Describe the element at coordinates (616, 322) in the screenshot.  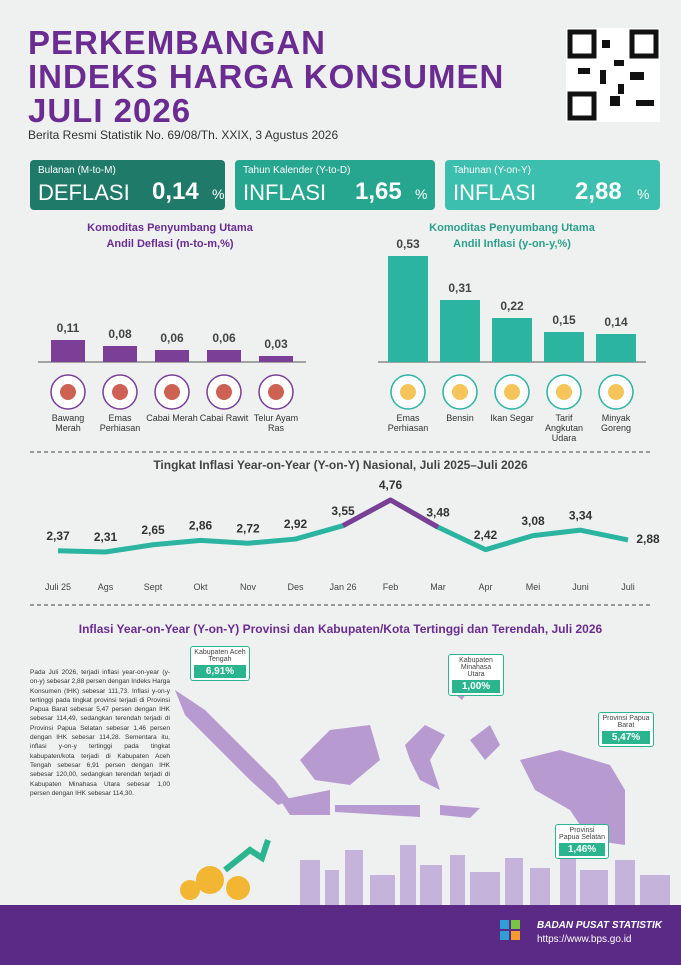
I see `value-label: 0,14` at that location.